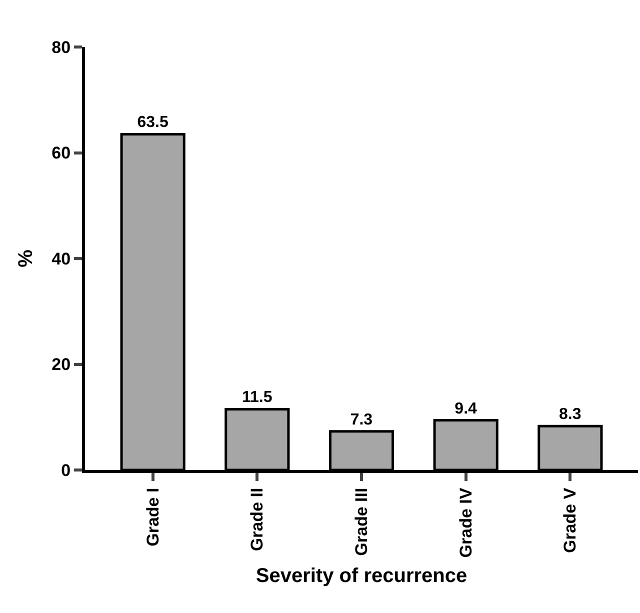  I want to click on x-tick-label: Grade II, so click(257, 520).